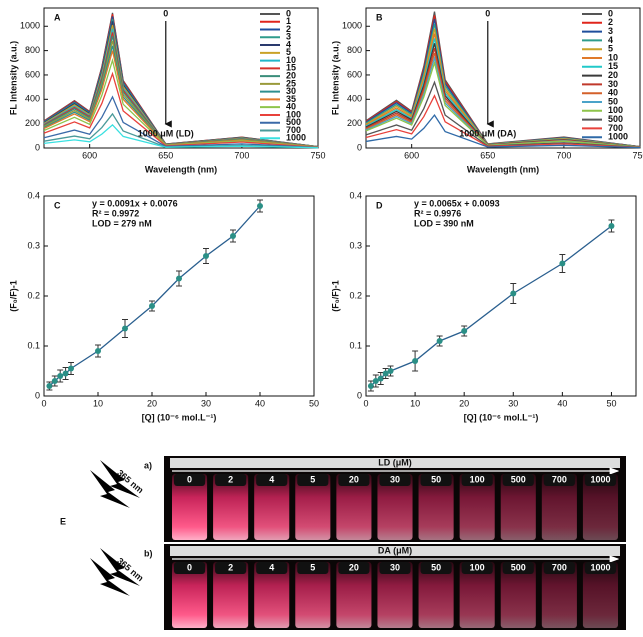 Image resolution: width=643 pixels, height=637 pixels. What do you see at coordinates (613, 101) in the screenshot?
I see `legend-label: 50` at bounding box center [613, 101].